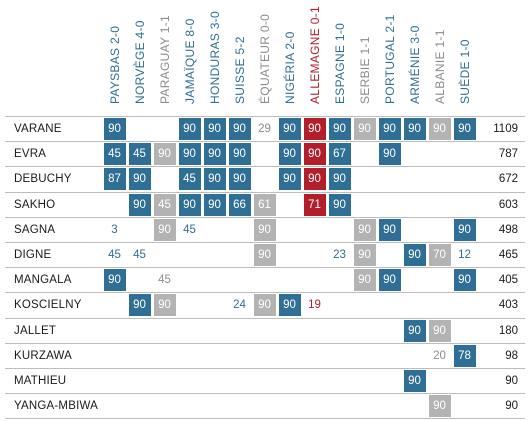 The width and height of the screenshot is (530, 421). Describe the element at coordinates (464, 71) in the screenshot. I see `column-header: SUÈDE 1-0` at that location.